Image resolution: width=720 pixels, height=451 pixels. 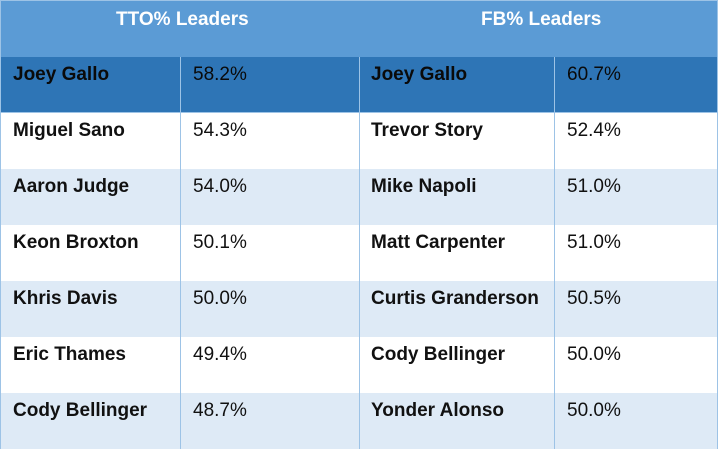 What do you see at coordinates (438, 242) in the screenshot?
I see `fb-player-name: Matt Carpenter` at bounding box center [438, 242].